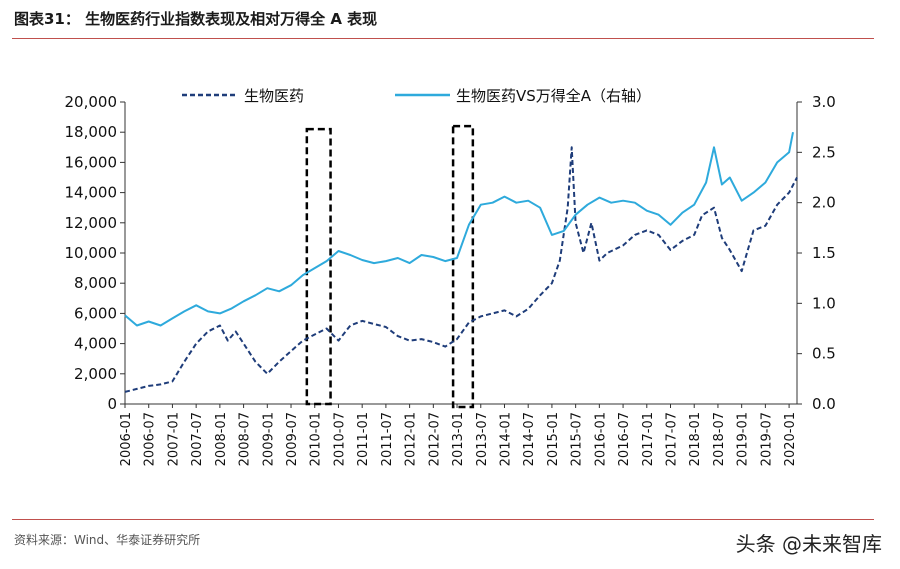 This screenshot has width=900, height=569. Describe the element at coordinates (443, 519) in the screenshot. I see `bottom-rule` at that location.